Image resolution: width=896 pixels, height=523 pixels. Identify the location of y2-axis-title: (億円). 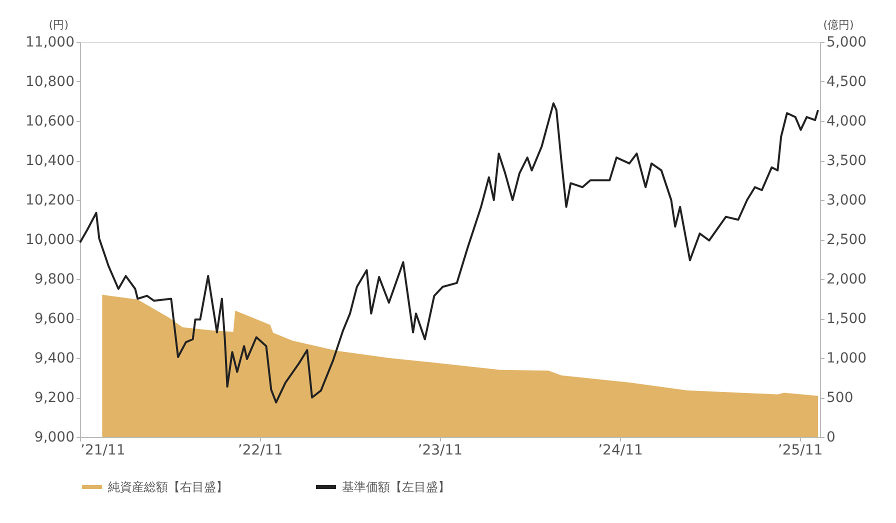
(838, 25).